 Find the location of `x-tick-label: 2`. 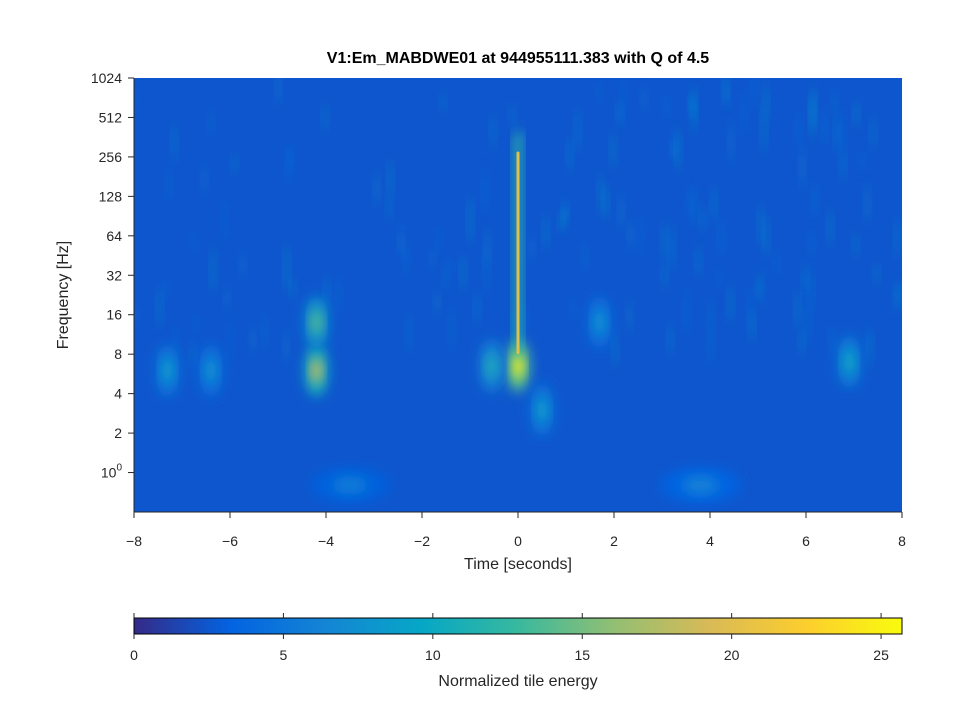

x-tick-label: 2 is located at coordinates (614, 541).